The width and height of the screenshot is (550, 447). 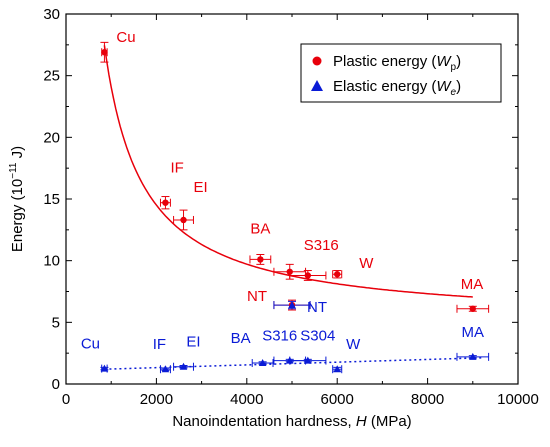 What do you see at coordinates (51, 76) in the screenshot?
I see `y-tick-label: 25` at bounding box center [51, 76].